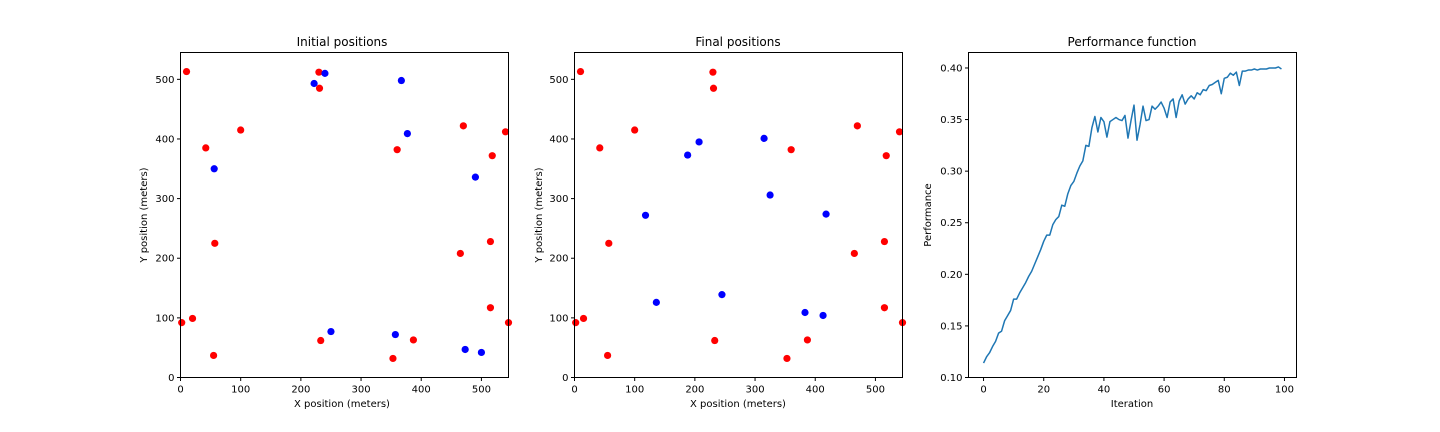  I want to click on panel-title: Initial positions, so click(342, 42).